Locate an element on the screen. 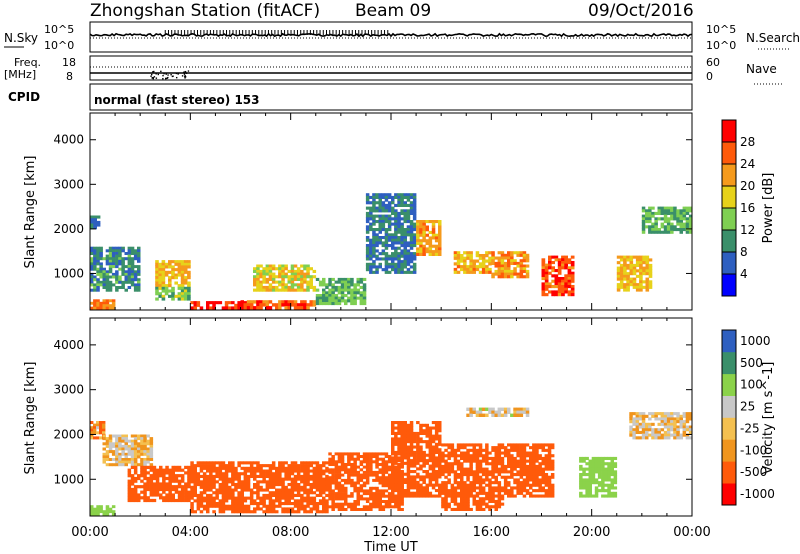 The height and width of the screenshot is (554, 800). noise-right-label: N.Search is located at coordinates (773, 38).